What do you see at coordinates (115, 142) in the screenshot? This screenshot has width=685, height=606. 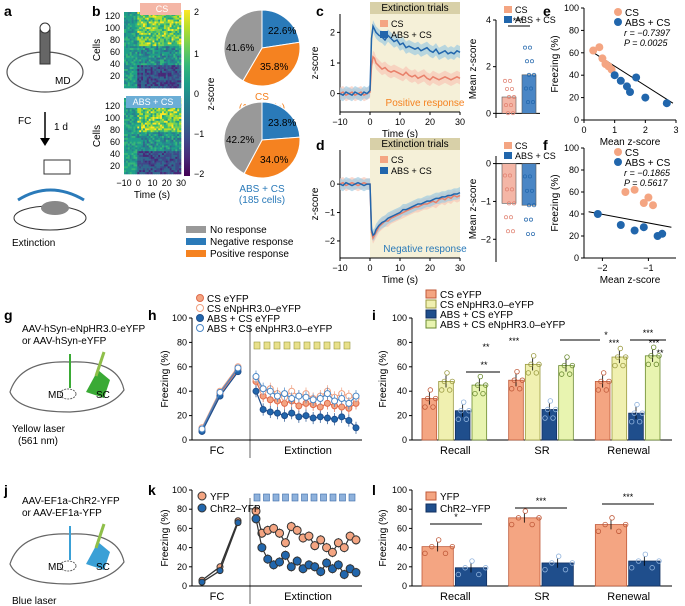 I see `heat-bottom-ytick: 60` at bounding box center [115, 142].